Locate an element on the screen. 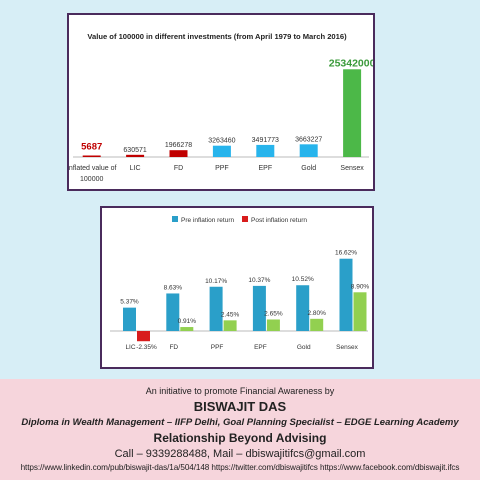  chart2-tick-label: LIC is located at coordinates (130, 347).